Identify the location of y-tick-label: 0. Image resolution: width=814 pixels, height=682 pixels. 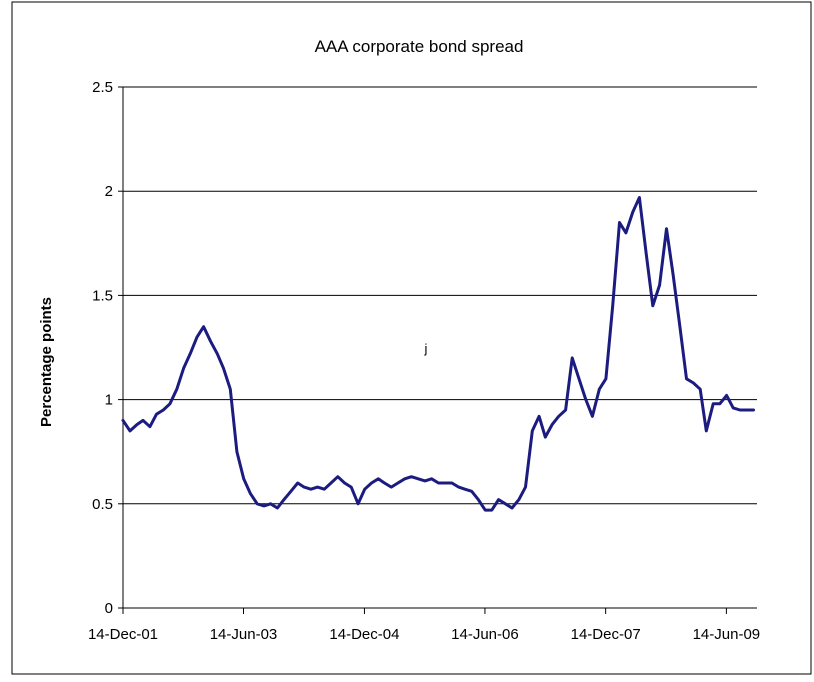
(109, 608).